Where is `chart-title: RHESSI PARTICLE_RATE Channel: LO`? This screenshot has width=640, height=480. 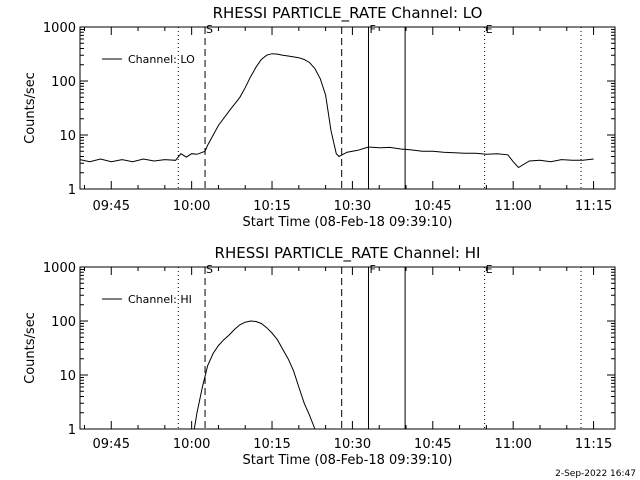
chart-title: RHESSI PARTICLE_RATE Channel: LO is located at coordinates (348, 13).